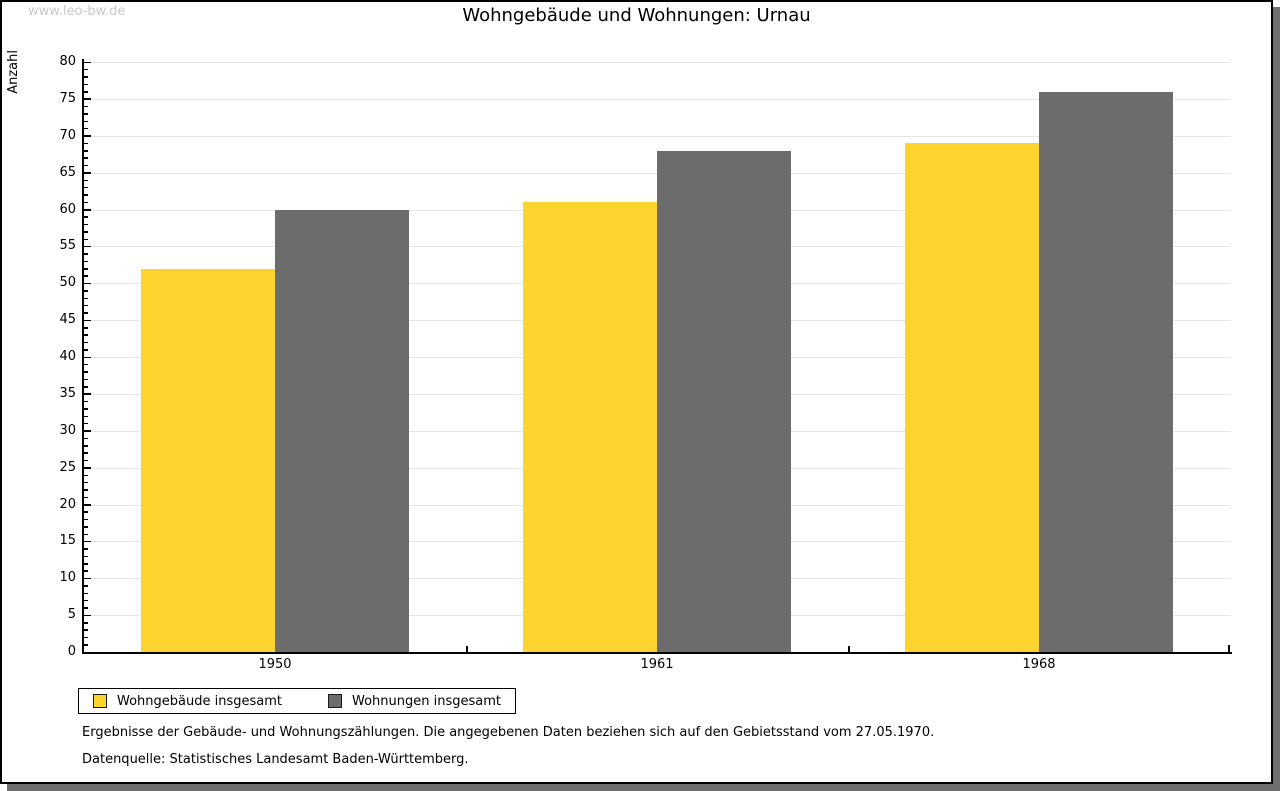  What do you see at coordinates (67, 541) in the screenshot?
I see `y-tick-label: 15` at bounding box center [67, 541].